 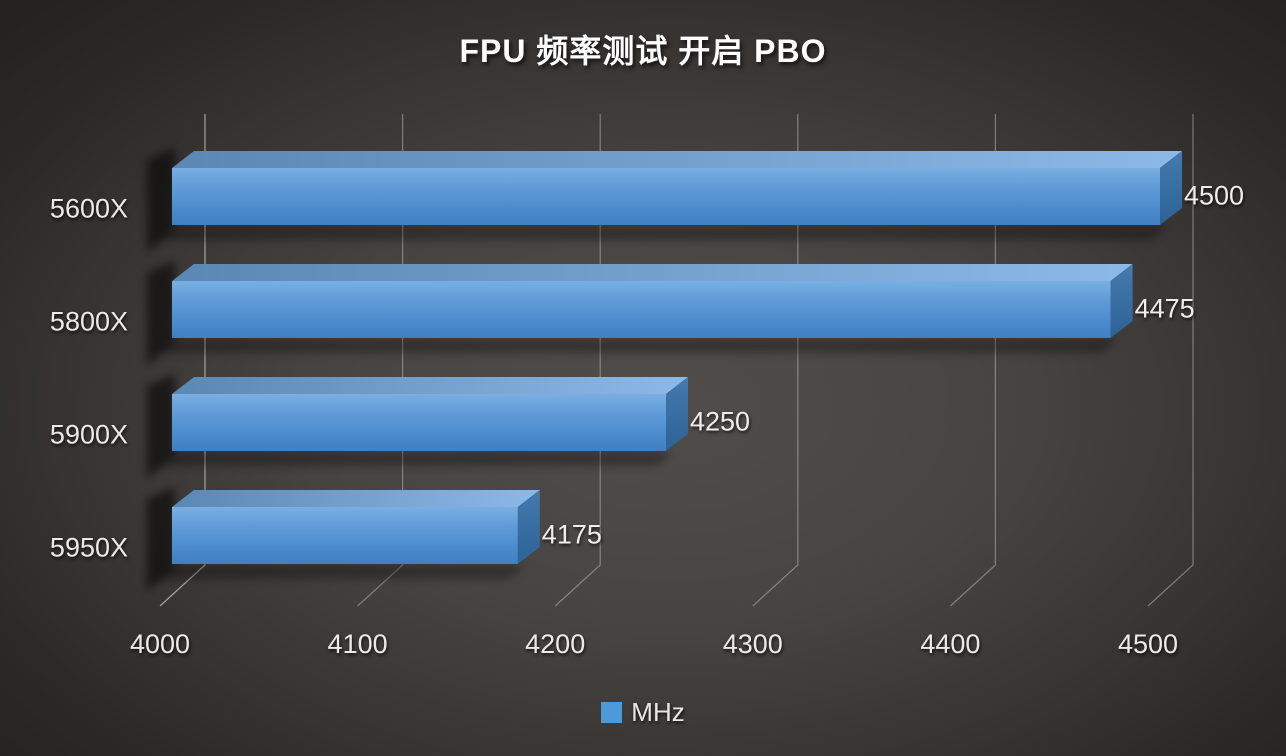 I want to click on x-tick-label: 4500, so click(x=1148, y=644).